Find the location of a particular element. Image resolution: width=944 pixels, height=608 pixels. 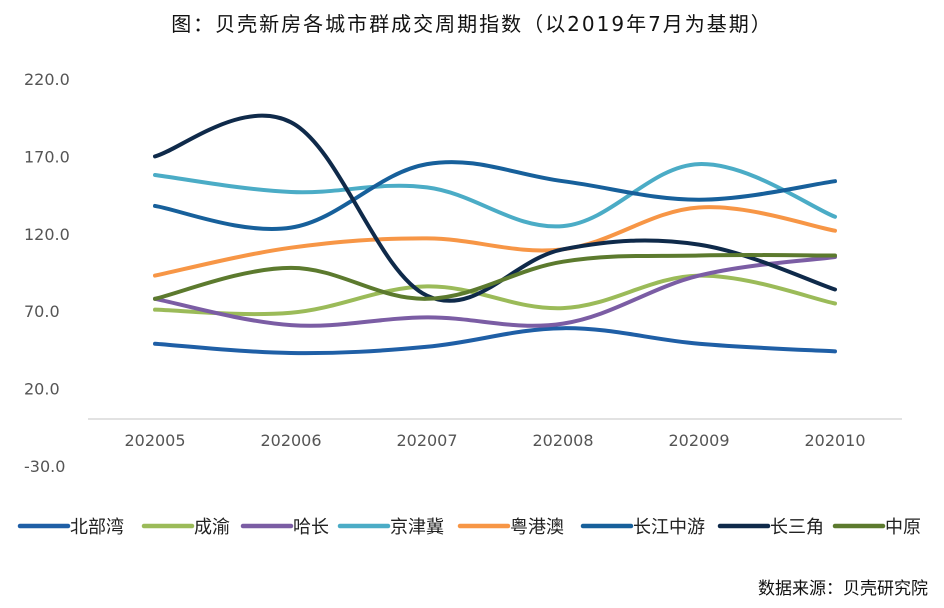

legend-label: 成渝 is located at coordinates (212, 527).